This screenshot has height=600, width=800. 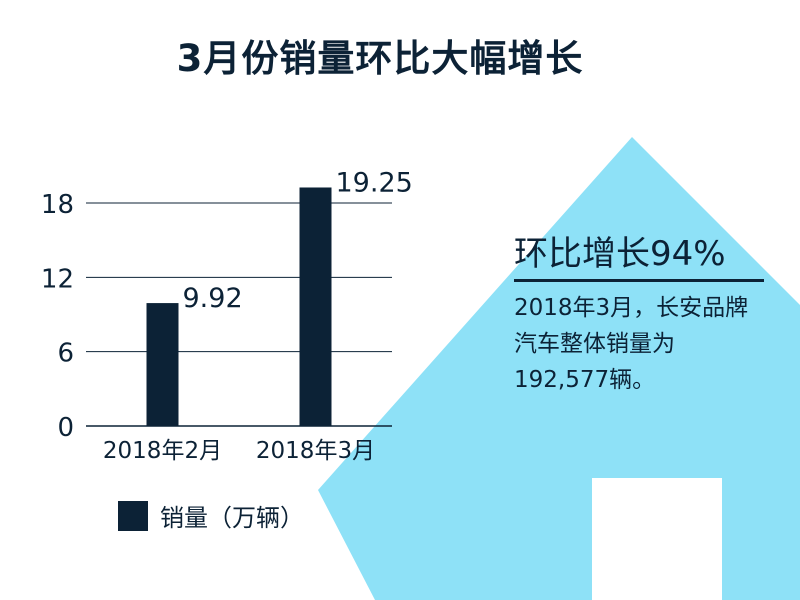 What do you see at coordinates (57, 205) in the screenshot?
I see `y-tick-label: 18` at bounding box center [57, 205].